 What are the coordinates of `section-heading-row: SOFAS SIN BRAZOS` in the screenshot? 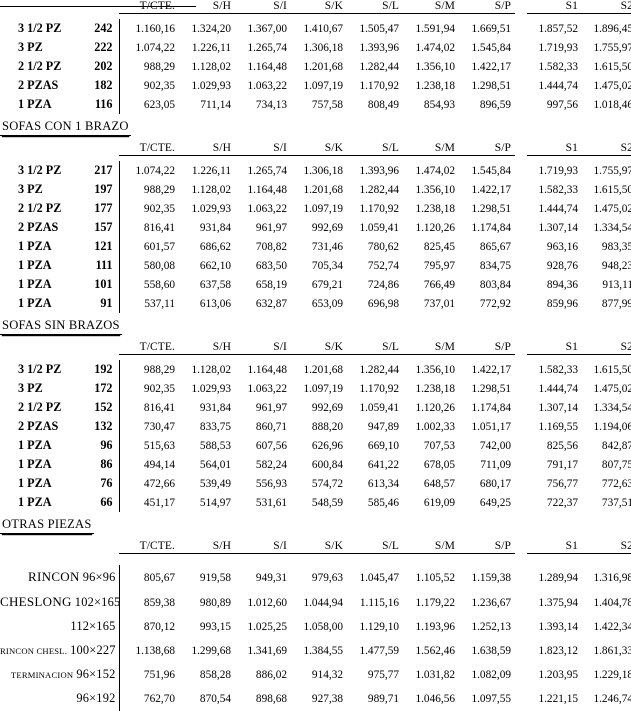 It's located at (315, 327).